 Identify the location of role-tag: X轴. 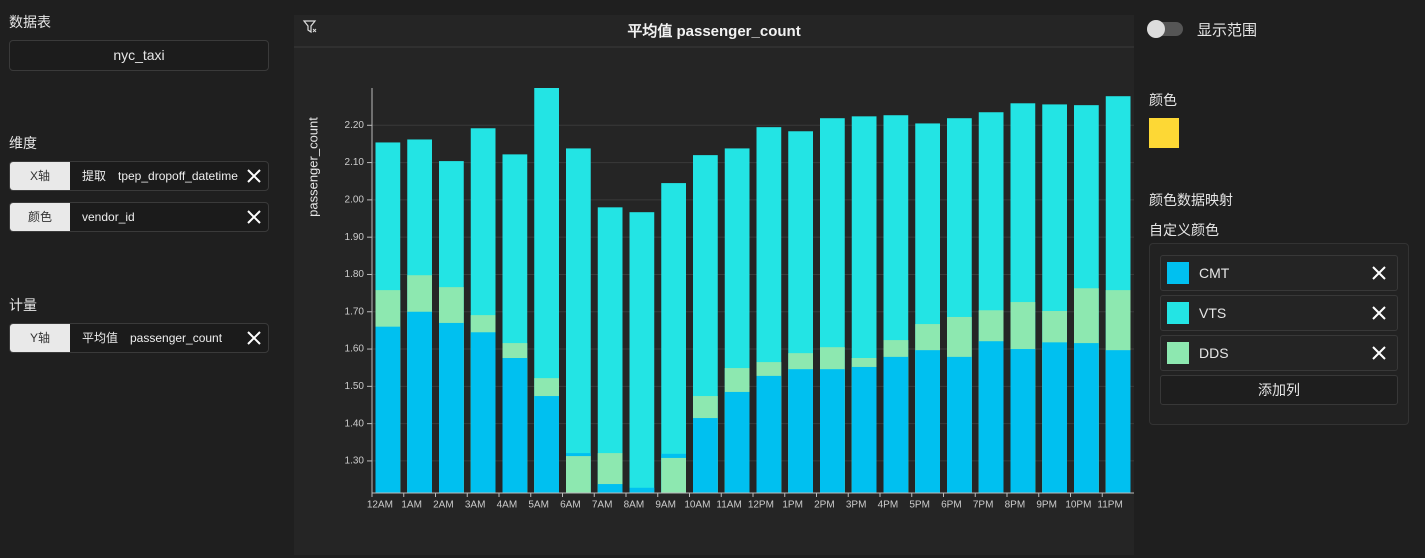
(40, 176).